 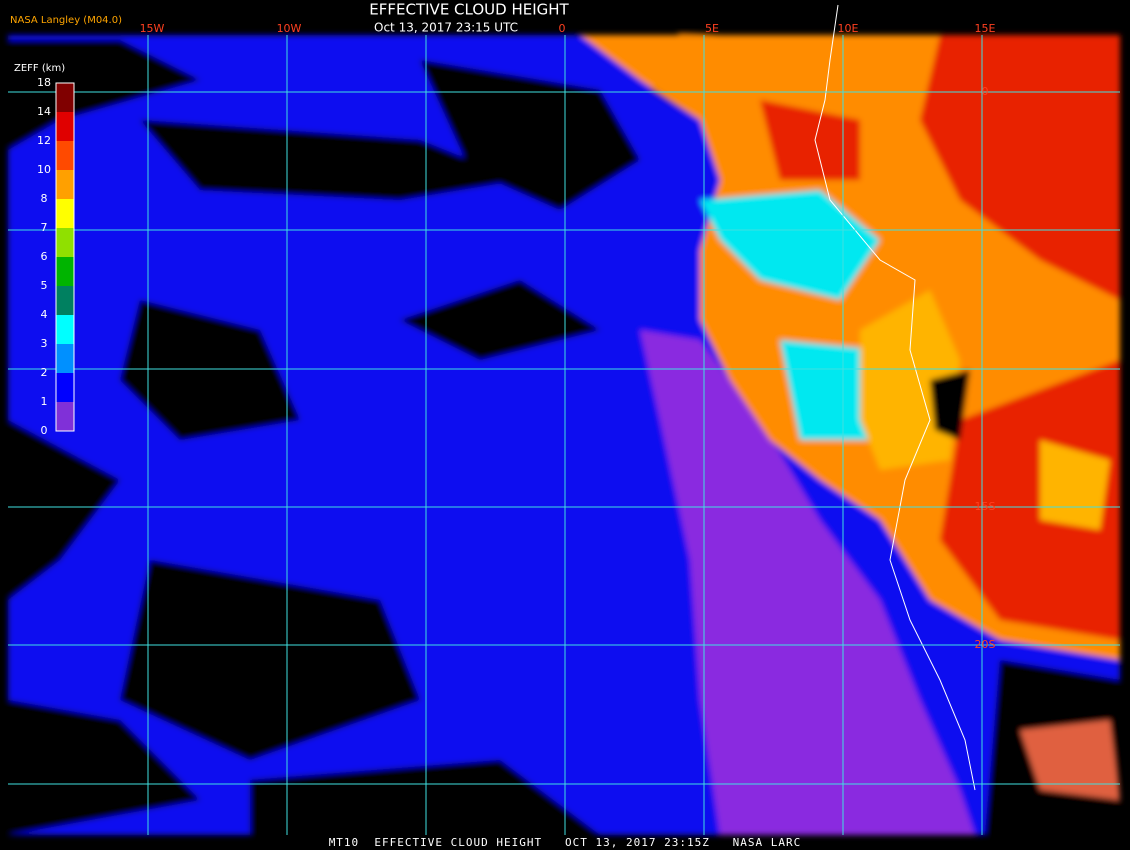 What do you see at coordinates (39, 68) in the screenshot?
I see `colorbar-title: ZEFF (km)` at bounding box center [39, 68].